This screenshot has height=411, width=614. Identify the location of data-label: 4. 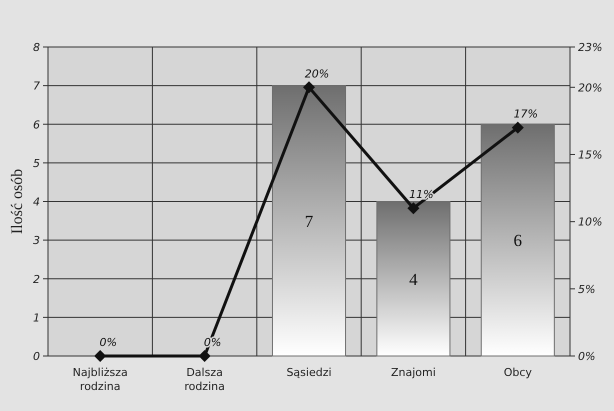
(413, 279).